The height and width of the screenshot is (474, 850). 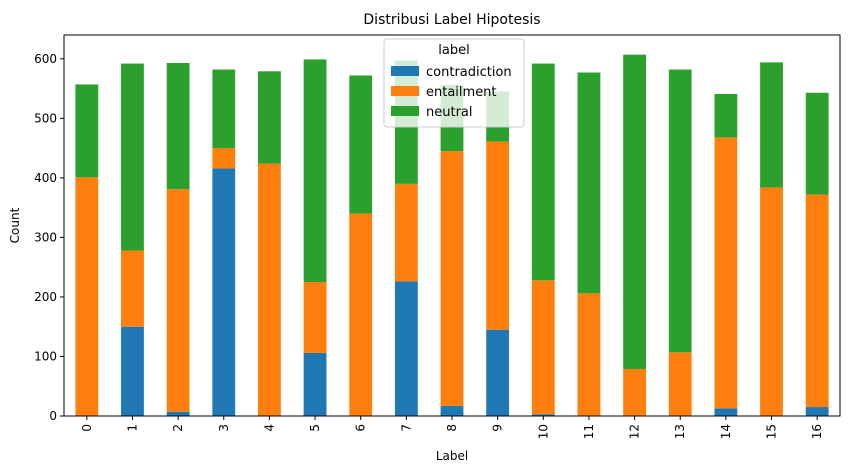 What do you see at coordinates (498, 428) in the screenshot?
I see `x-tick-label: 9` at bounding box center [498, 428].